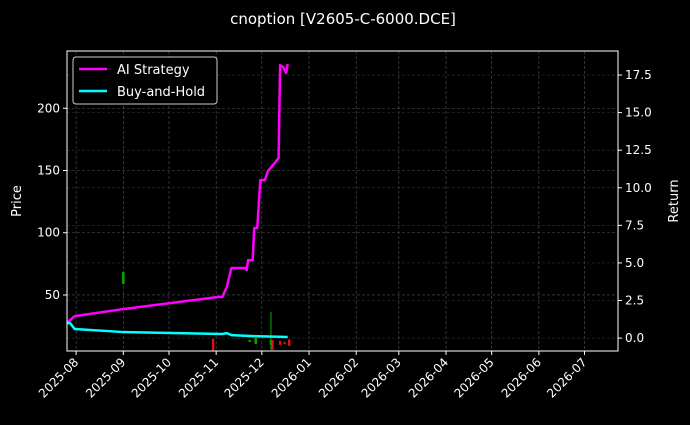 The height and width of the screenshot is (425, 690). I want to click on x-tick-label: 2026-02, so click(338, 377).